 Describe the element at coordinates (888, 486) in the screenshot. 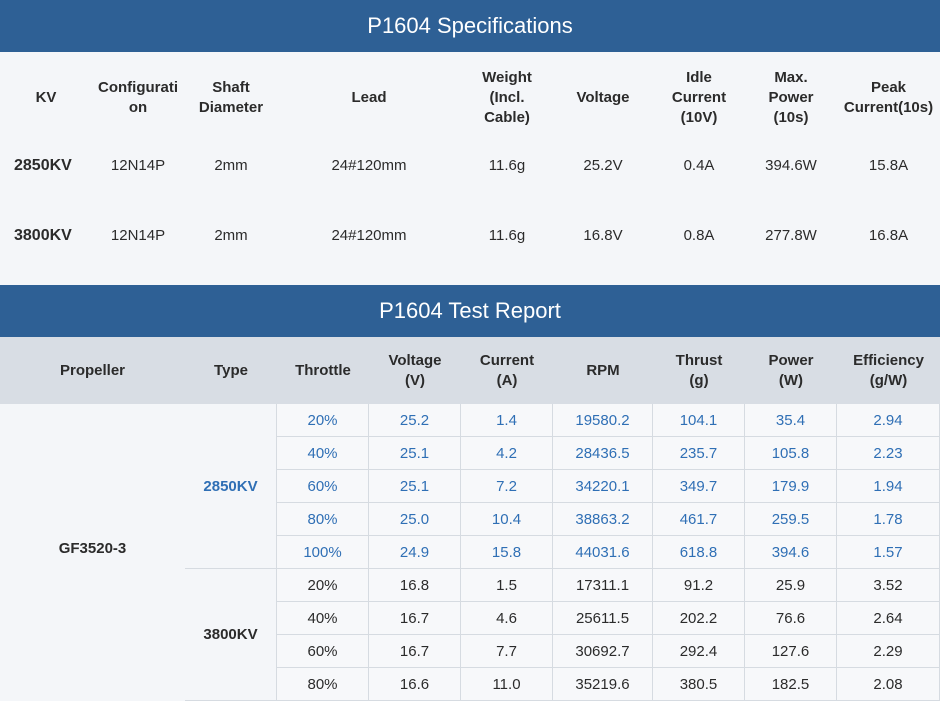

I see `table-cell: 1.94` at that location.